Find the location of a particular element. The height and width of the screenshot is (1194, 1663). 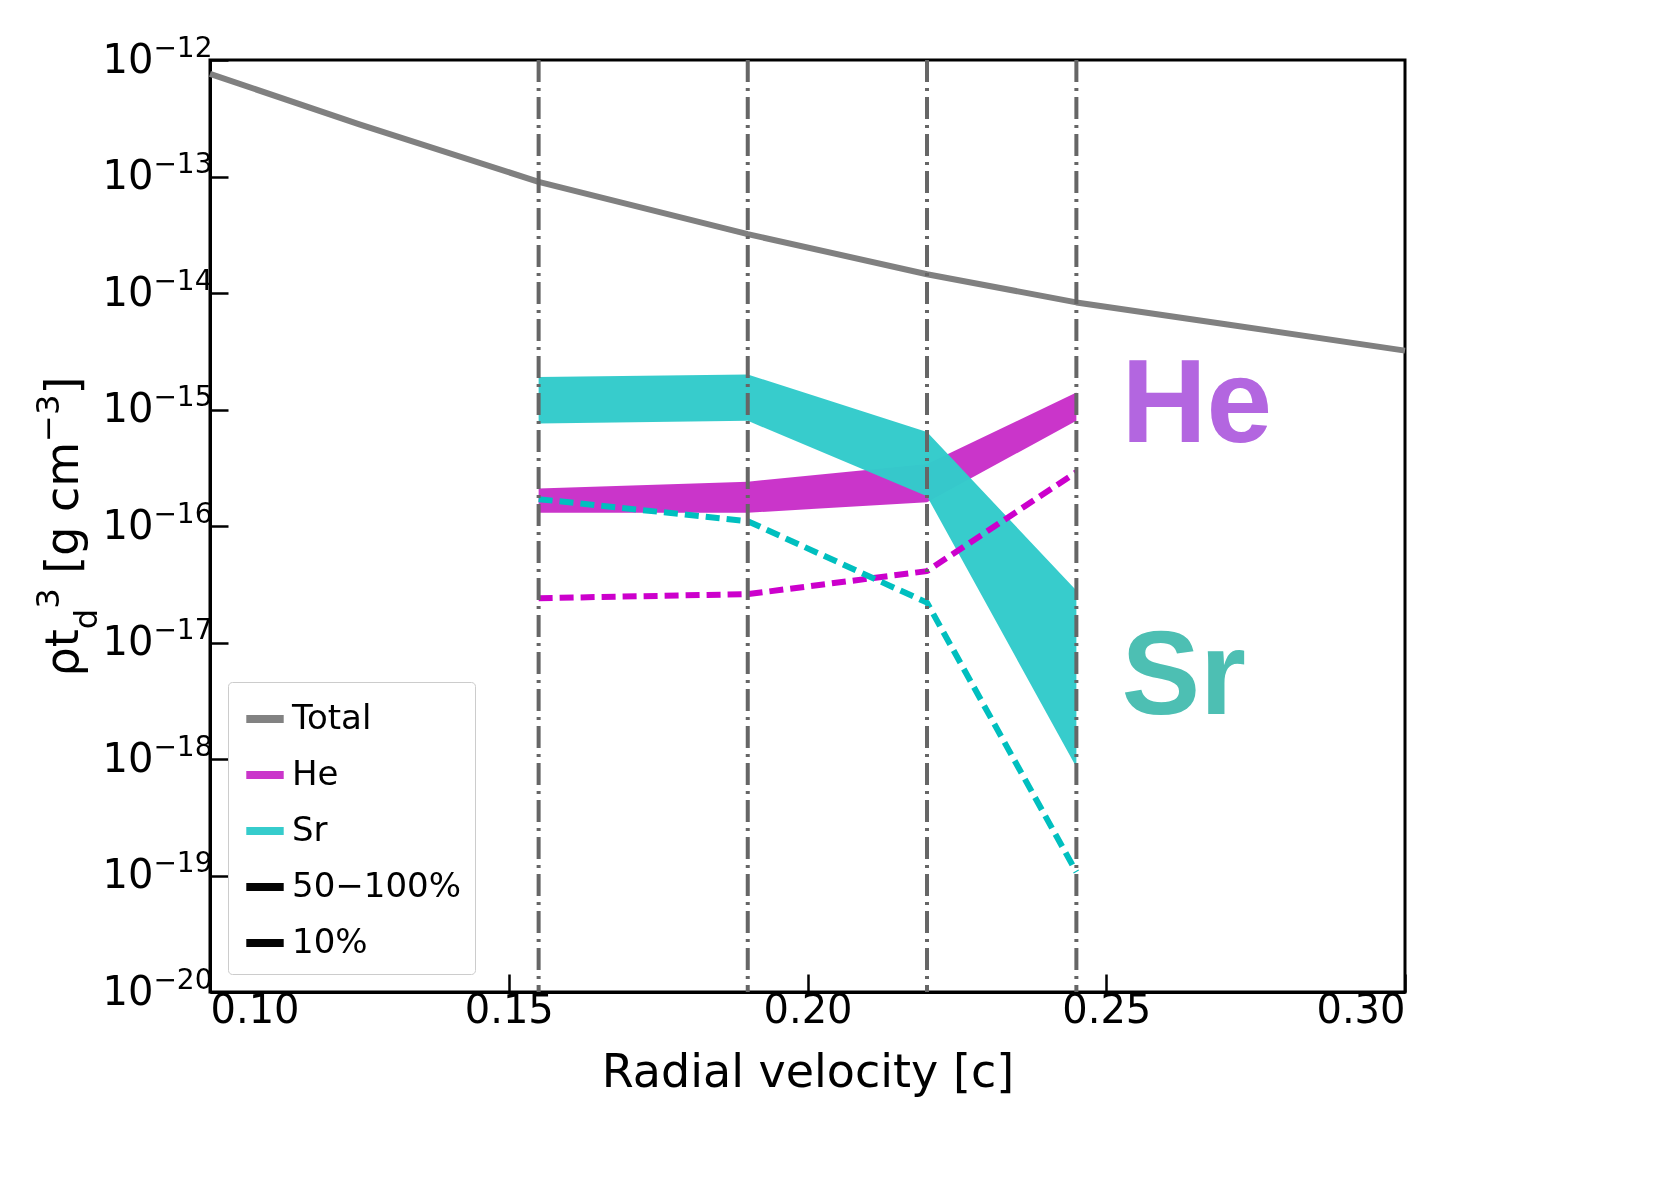

y-tick-label: 10$^{−16}$ is located at coordinates (157, 522).